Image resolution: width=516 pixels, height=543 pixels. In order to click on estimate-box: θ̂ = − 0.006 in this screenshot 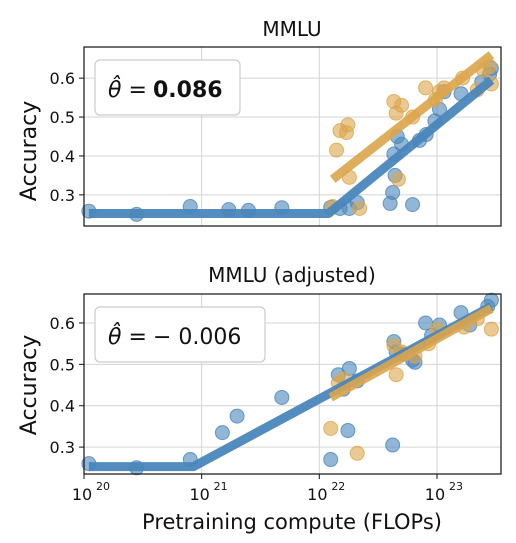, I will do `click(180, 334)`.